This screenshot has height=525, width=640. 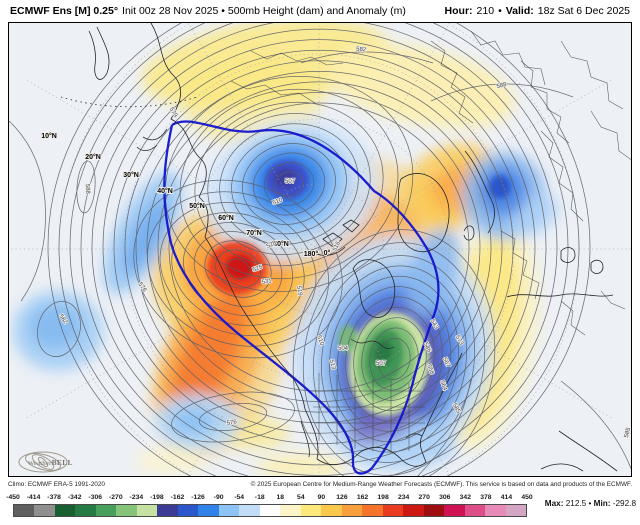 What do you see at coordinates (424, 497) in the screenshot?
I see `colorbar-tick: 270` at bounding box center [424, 497].